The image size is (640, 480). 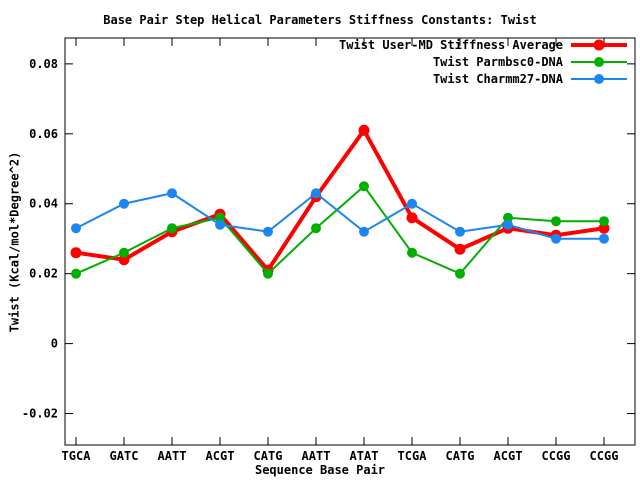 I want to click on x-tick-label: ATAT, so click(x=364, y=456).